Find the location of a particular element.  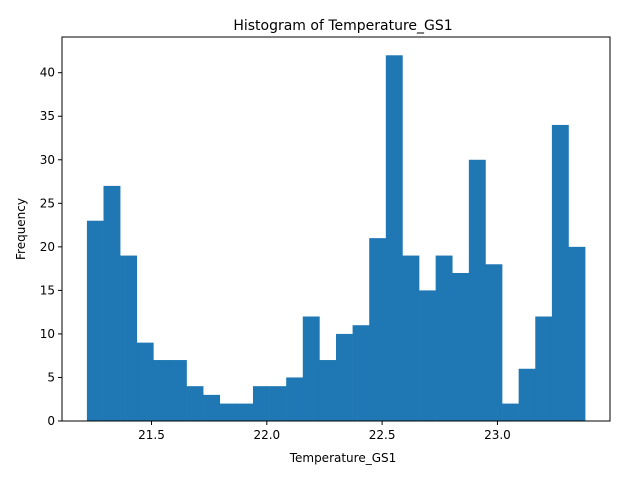

x-axis-ticks: 21.5 22.0 22.5 23.0 is located at coordinates (324, 431).